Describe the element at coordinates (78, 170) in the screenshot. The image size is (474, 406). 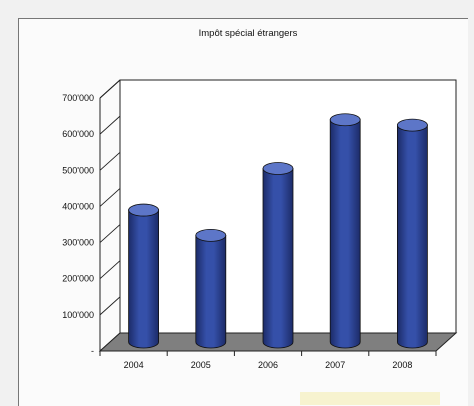
I see `y-tick-label: 500'000` at that location.